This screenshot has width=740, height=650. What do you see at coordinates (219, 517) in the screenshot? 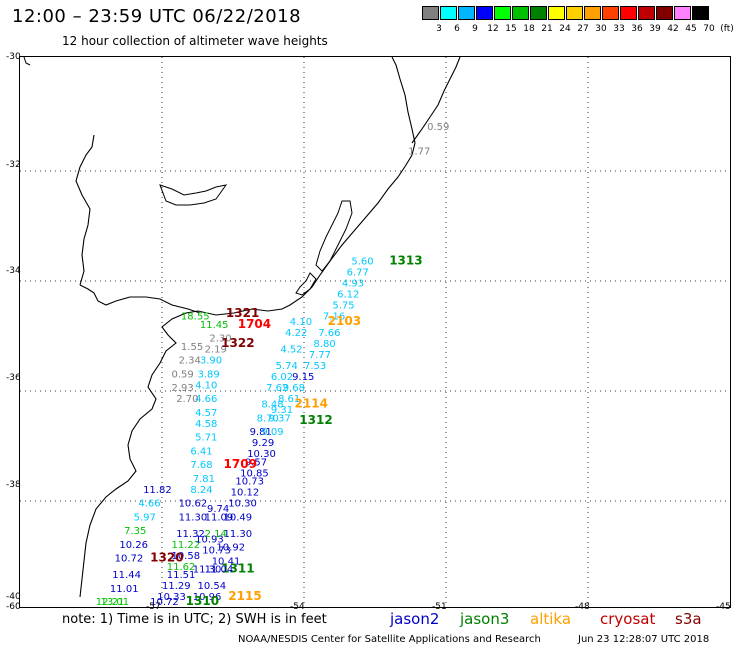
I see `wave-height-value: 11.09` at bounding box center [219, 517].